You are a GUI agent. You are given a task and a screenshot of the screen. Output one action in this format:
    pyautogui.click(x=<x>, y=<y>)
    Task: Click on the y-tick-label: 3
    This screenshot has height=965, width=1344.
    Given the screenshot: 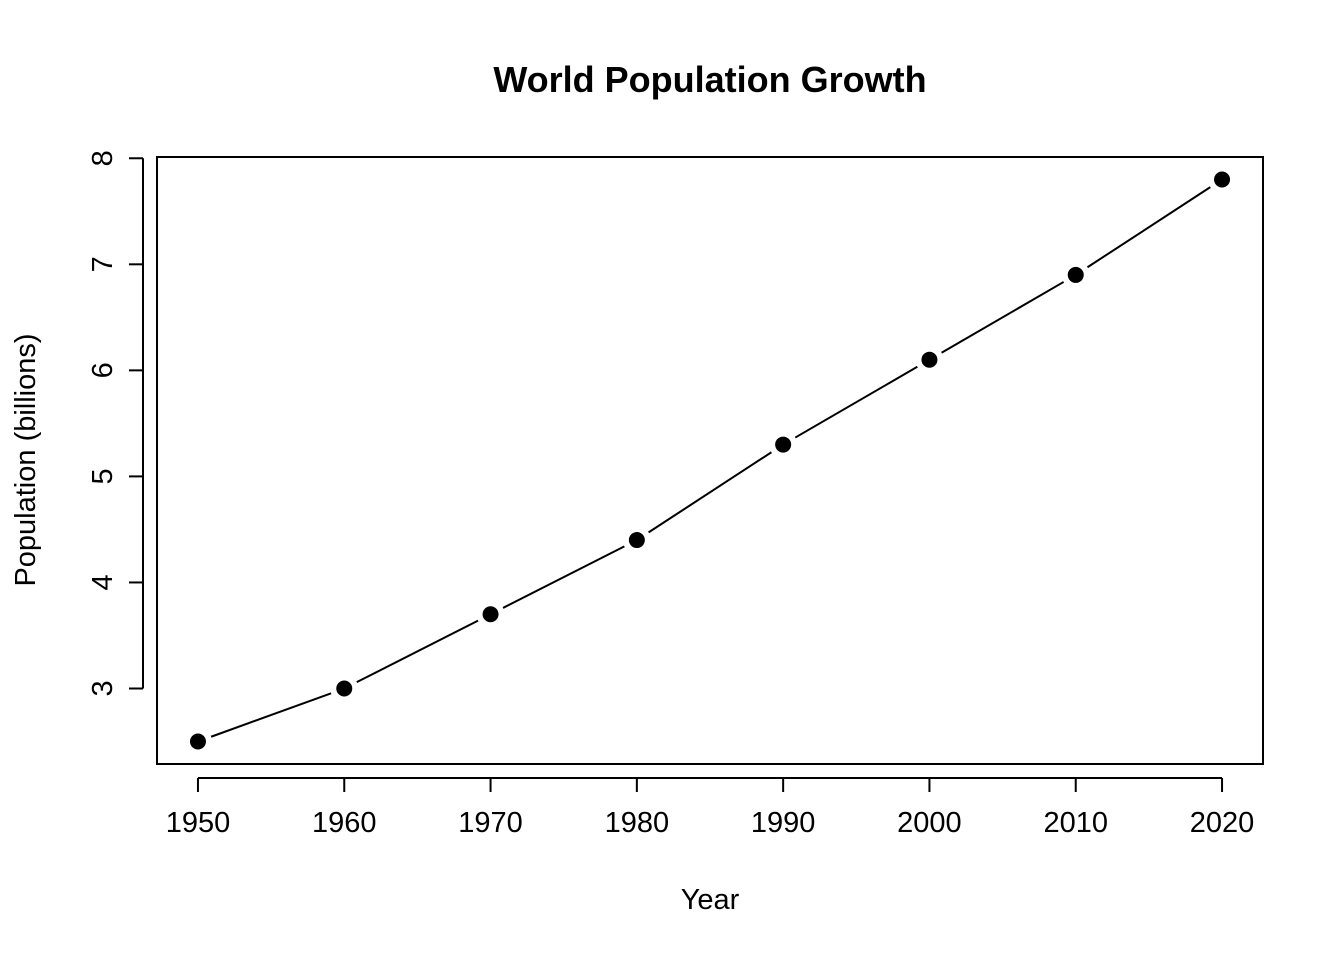 What is the action you would take?
    pyautogui.click(x=103, y=688)
    